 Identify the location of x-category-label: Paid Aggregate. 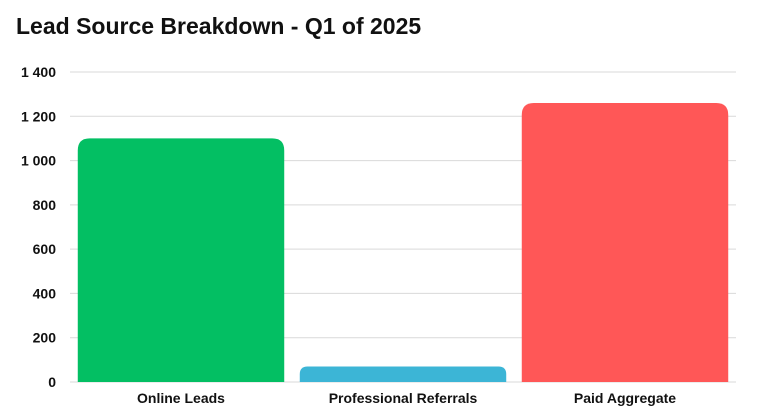
(625, 398).